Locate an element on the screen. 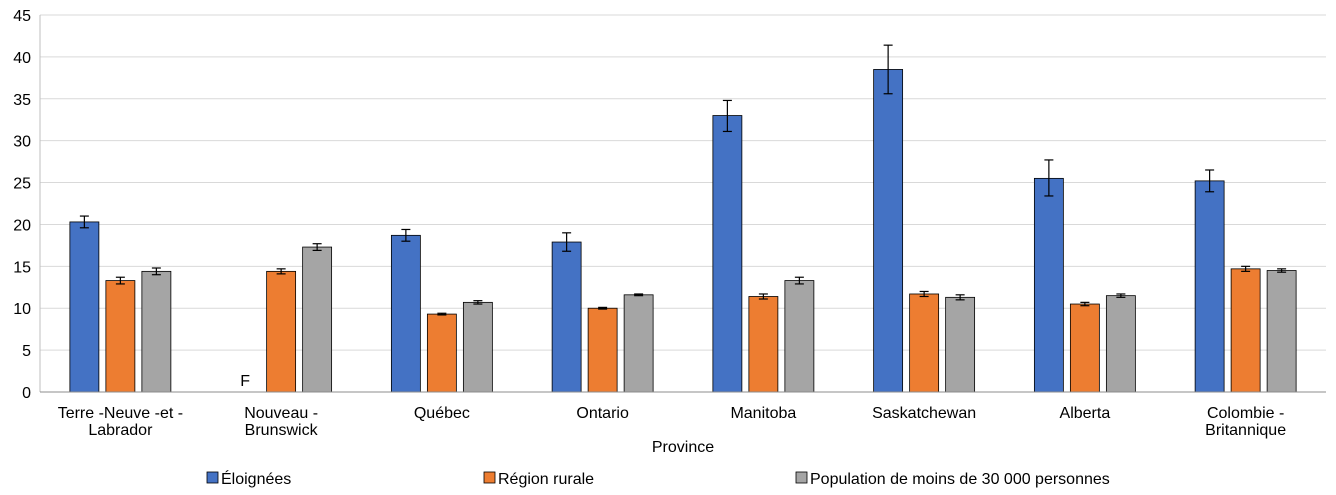 Image resolution: width=1336 pixels, height=495 pixels. x-tick-label: Nouveau - is located at coordinates (281, 413).